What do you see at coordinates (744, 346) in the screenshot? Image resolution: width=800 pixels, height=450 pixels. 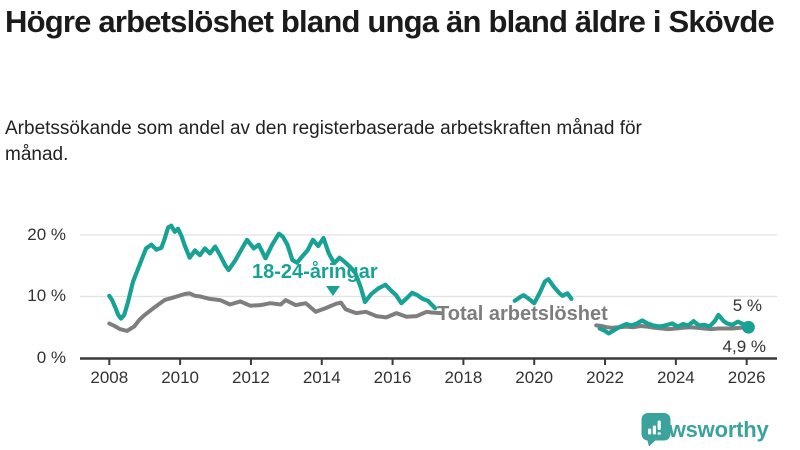 I see `end-value-total: 4,9 %` at bounding box center [744, 346].